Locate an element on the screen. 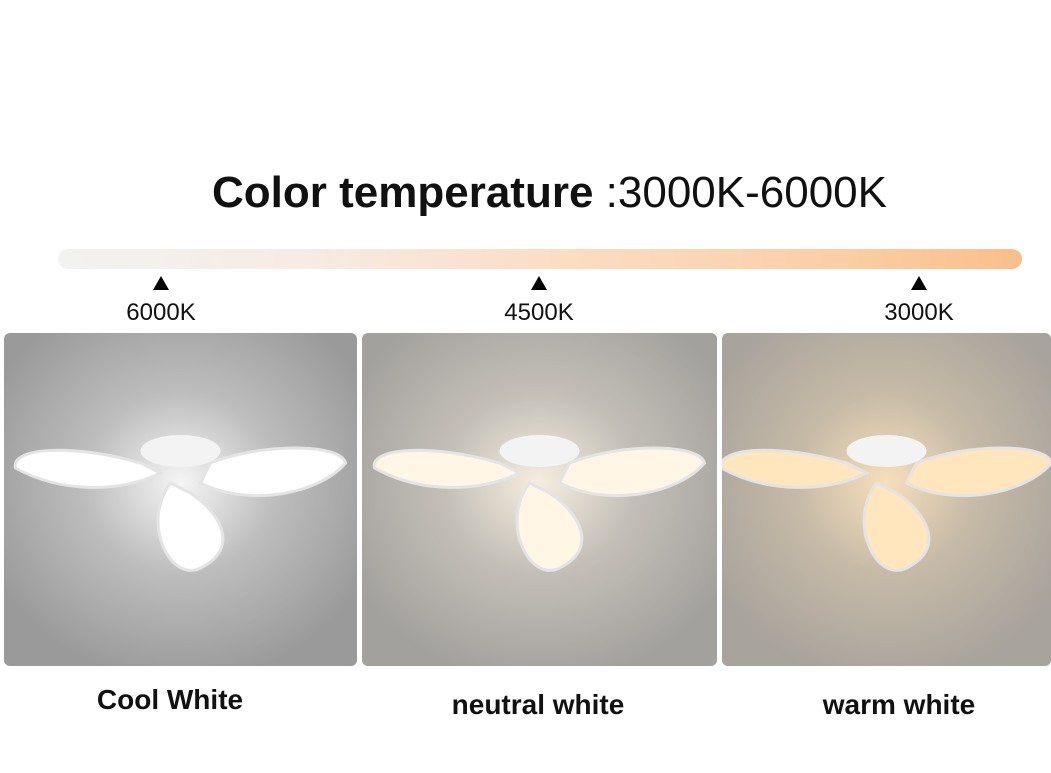 The image size is (1051, 773). page-title: Color temperature :3000K-6000K is located at coordinates (549, 193).